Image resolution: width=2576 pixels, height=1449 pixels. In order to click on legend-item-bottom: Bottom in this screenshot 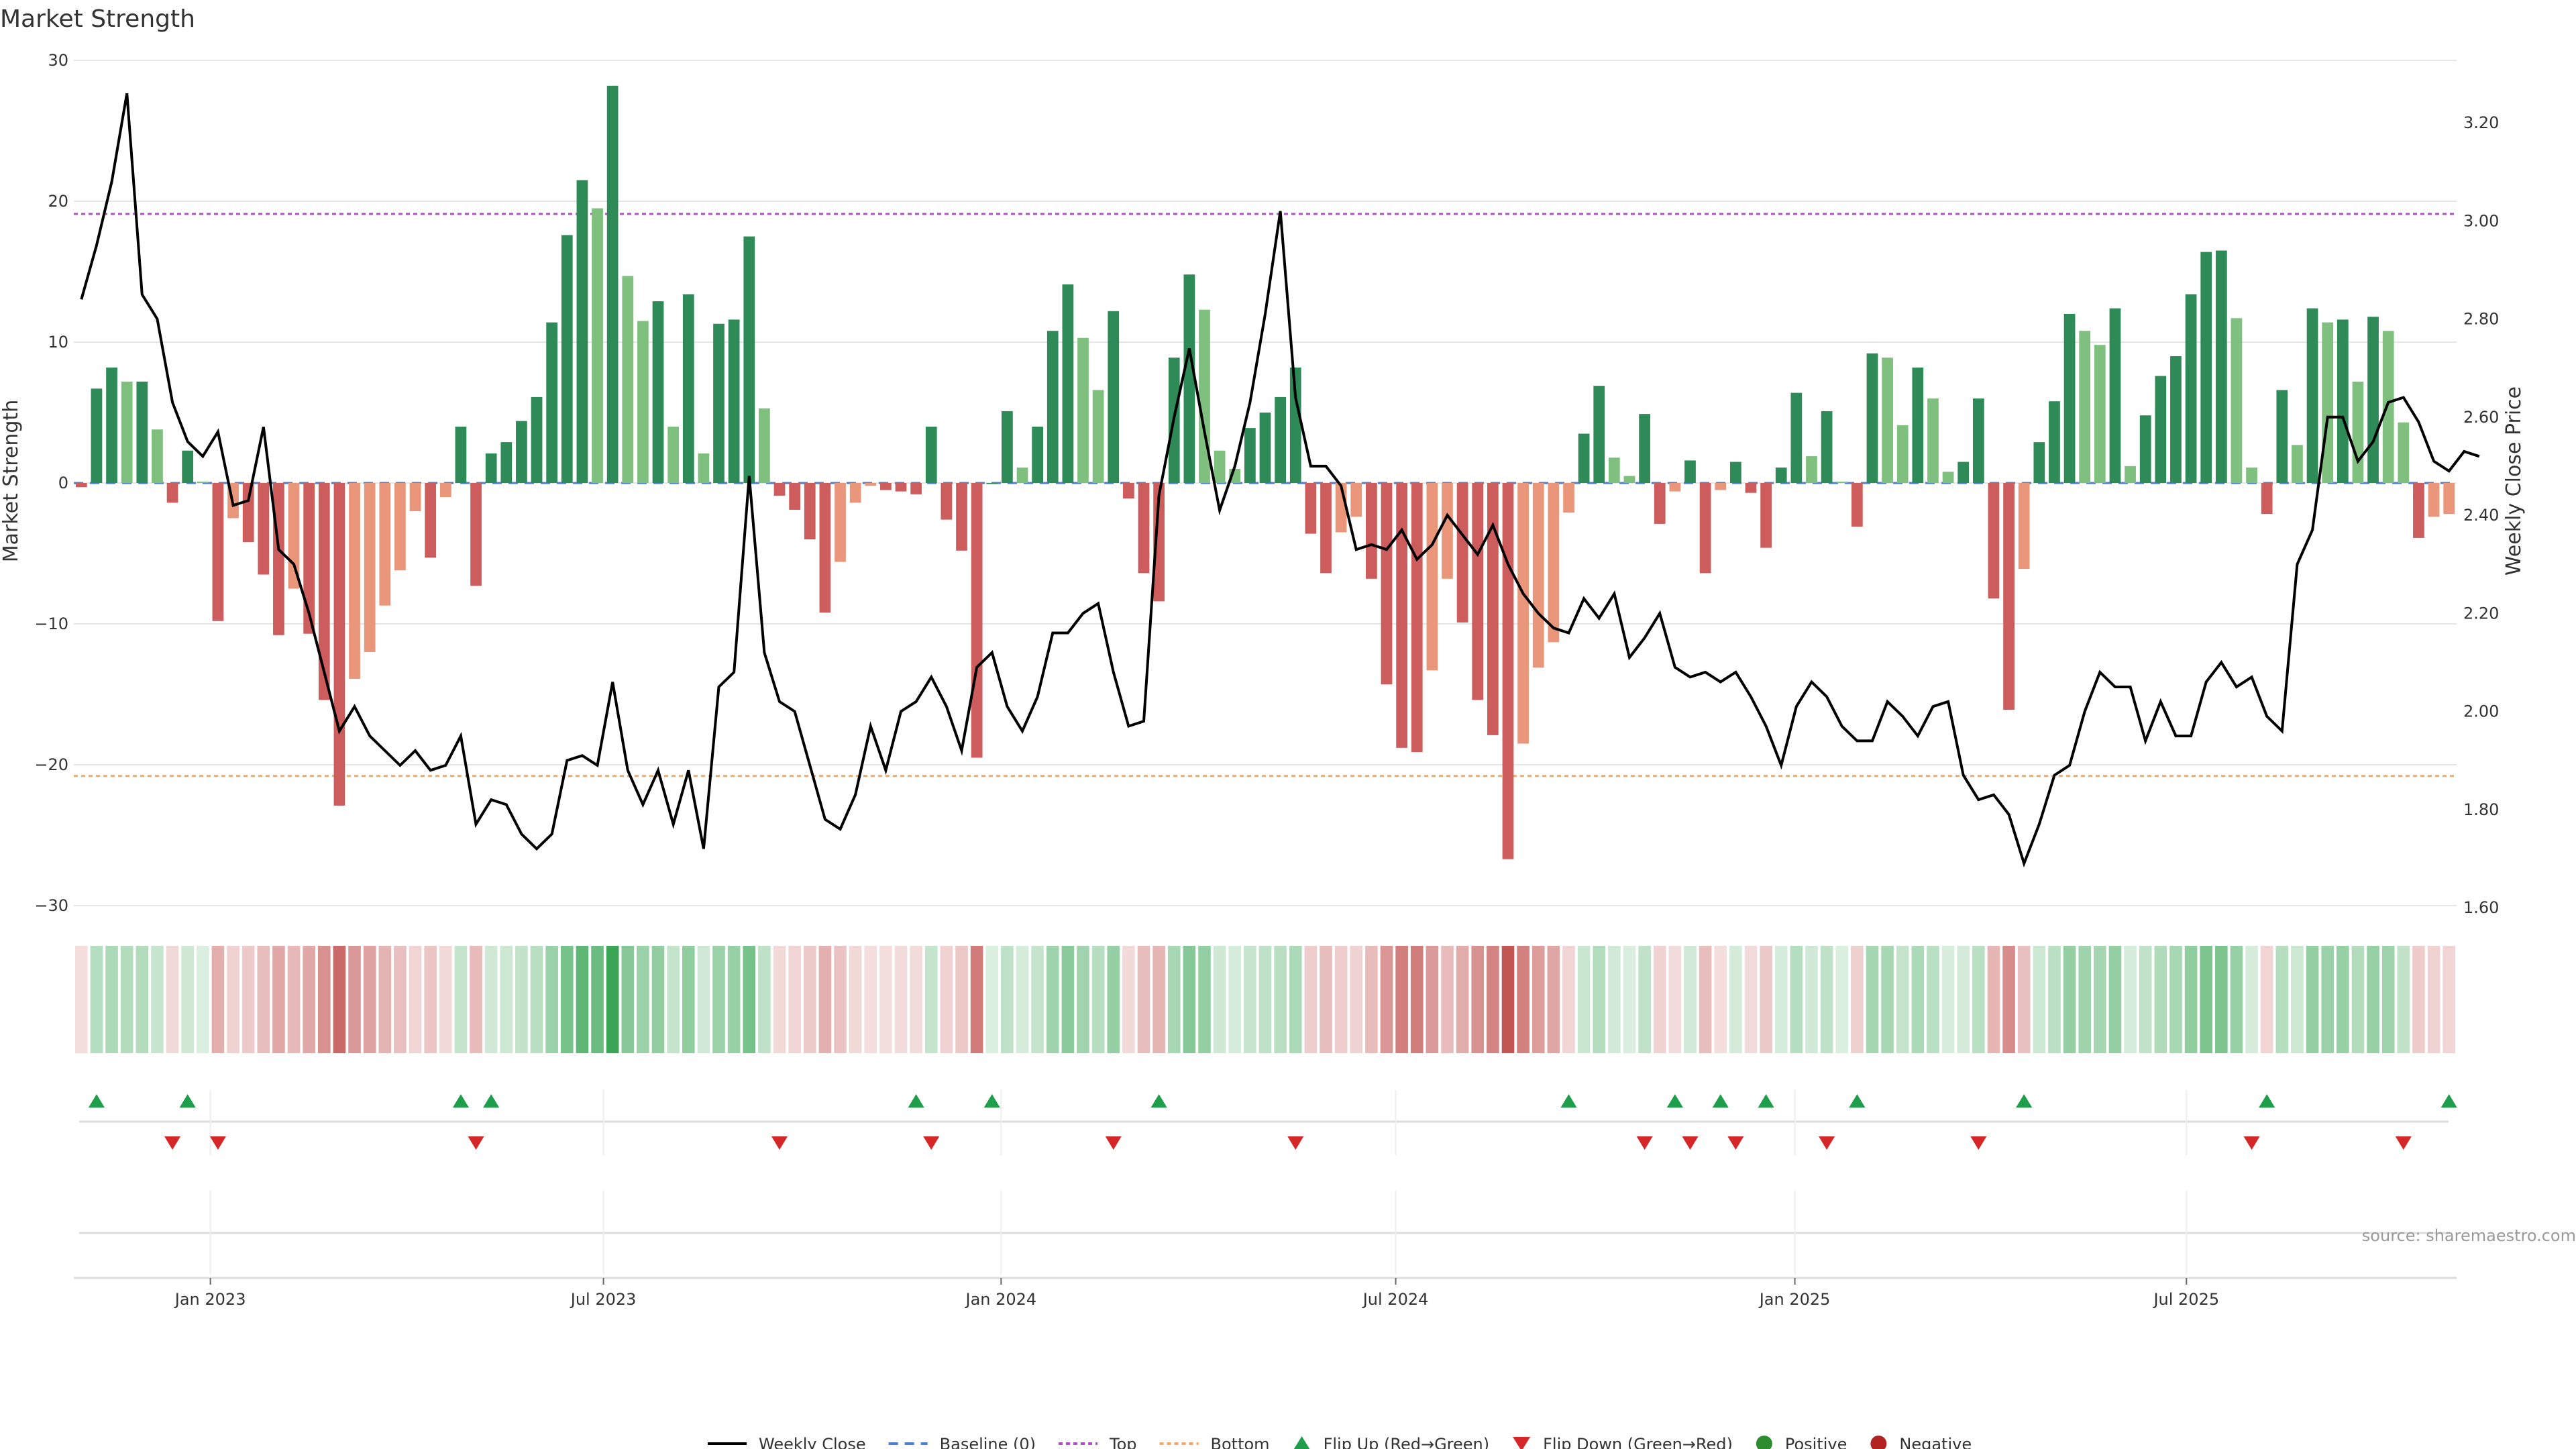, I will do `click(1214, 1442)`.